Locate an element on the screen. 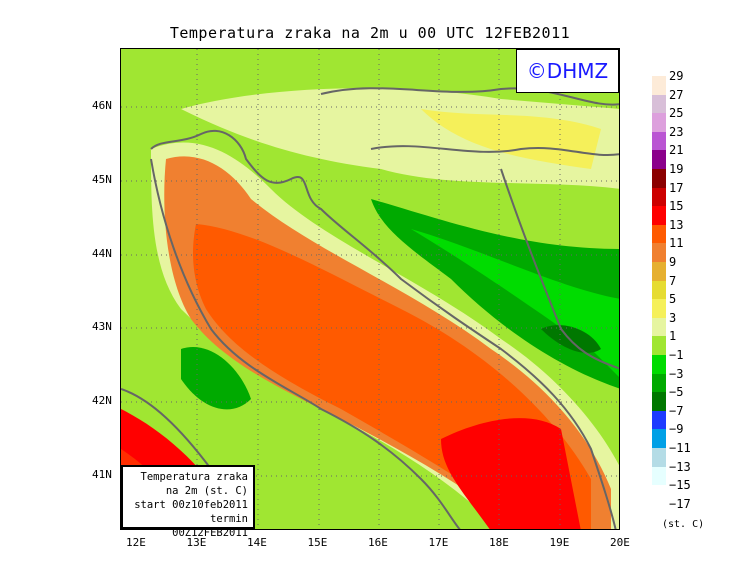  legend-label: 21 is located at coordinates (676, 150).